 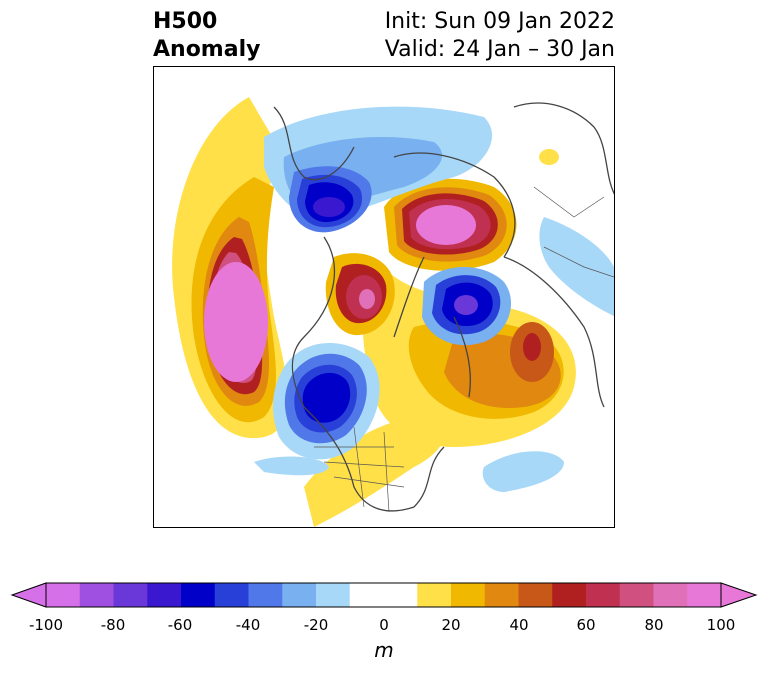 I want to click on negative-anomaly-core-canada, so click(x=329, y=207).